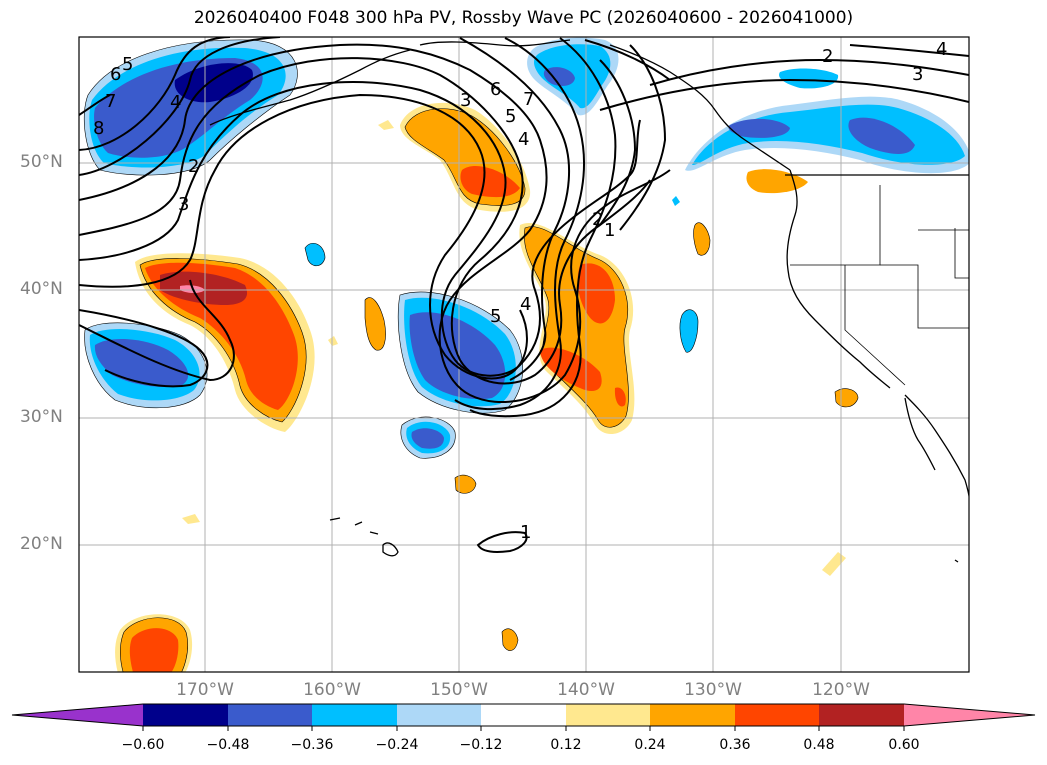  I want to click on colorbar-tick-label: 0.48, so click(819, 745).